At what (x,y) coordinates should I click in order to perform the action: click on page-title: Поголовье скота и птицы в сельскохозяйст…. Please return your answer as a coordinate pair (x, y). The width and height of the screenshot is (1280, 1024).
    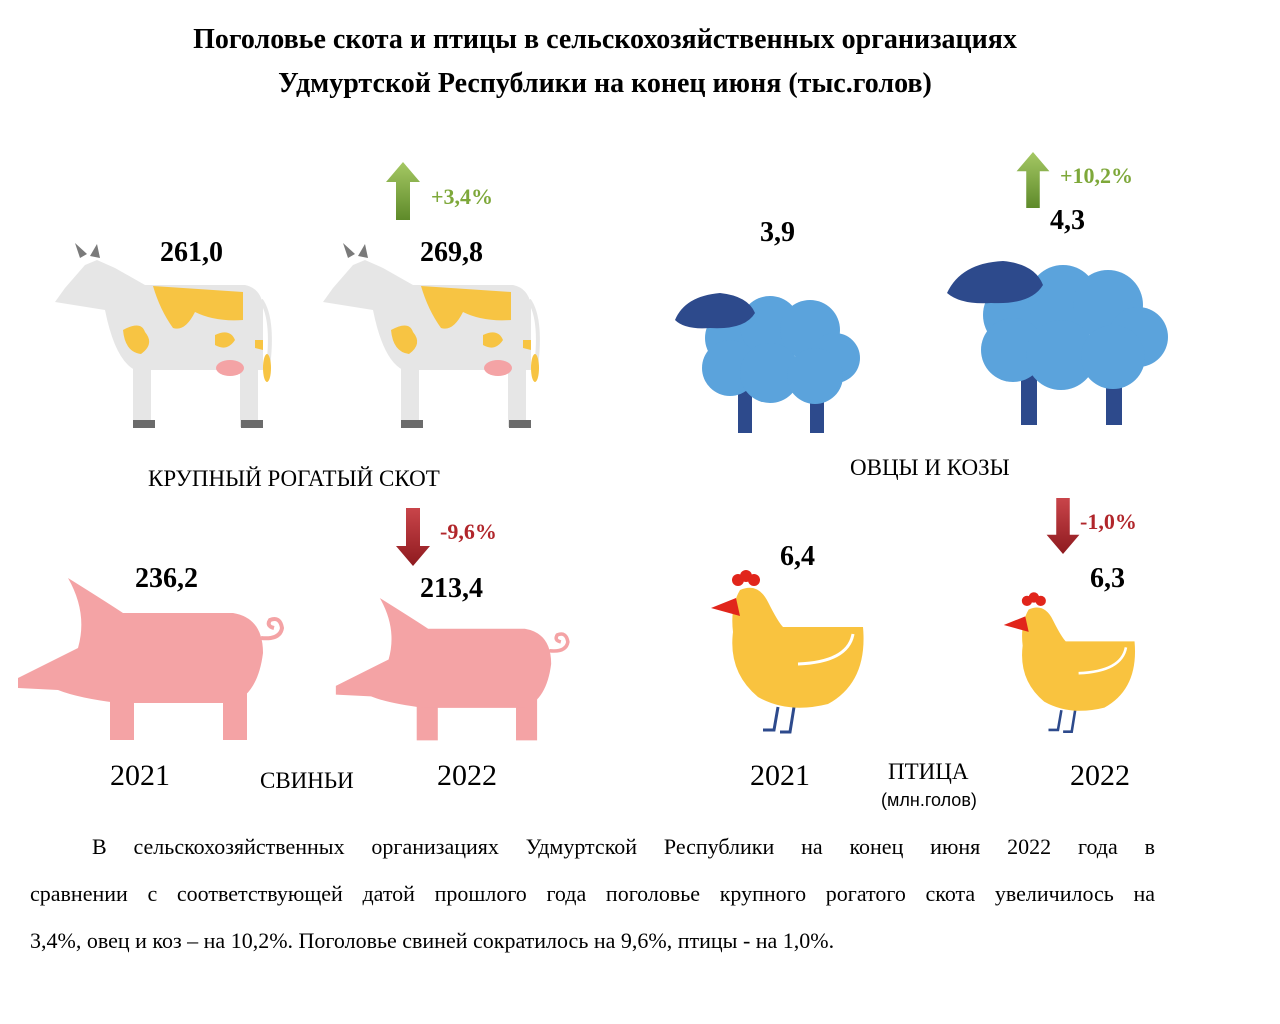
    Looking at the image, I should click on (605, 62).